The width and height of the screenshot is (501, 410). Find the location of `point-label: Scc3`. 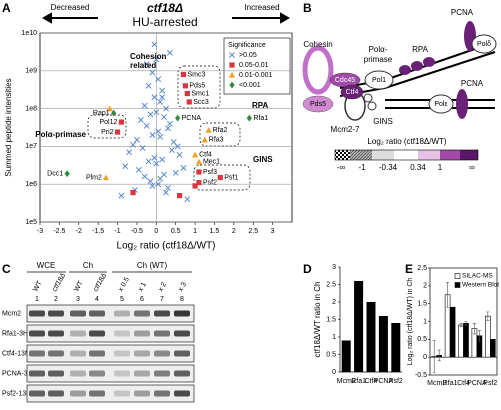

point-label: Scc3 is located at coordinates (201, 102).